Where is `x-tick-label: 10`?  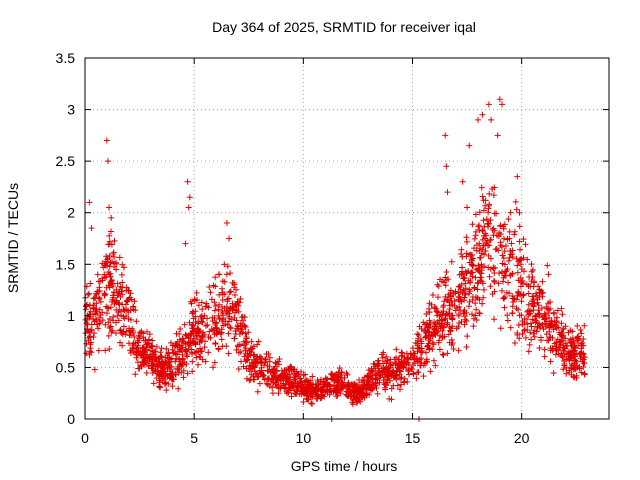 x-tick-label: 10 is located at coordinates (304, 438).